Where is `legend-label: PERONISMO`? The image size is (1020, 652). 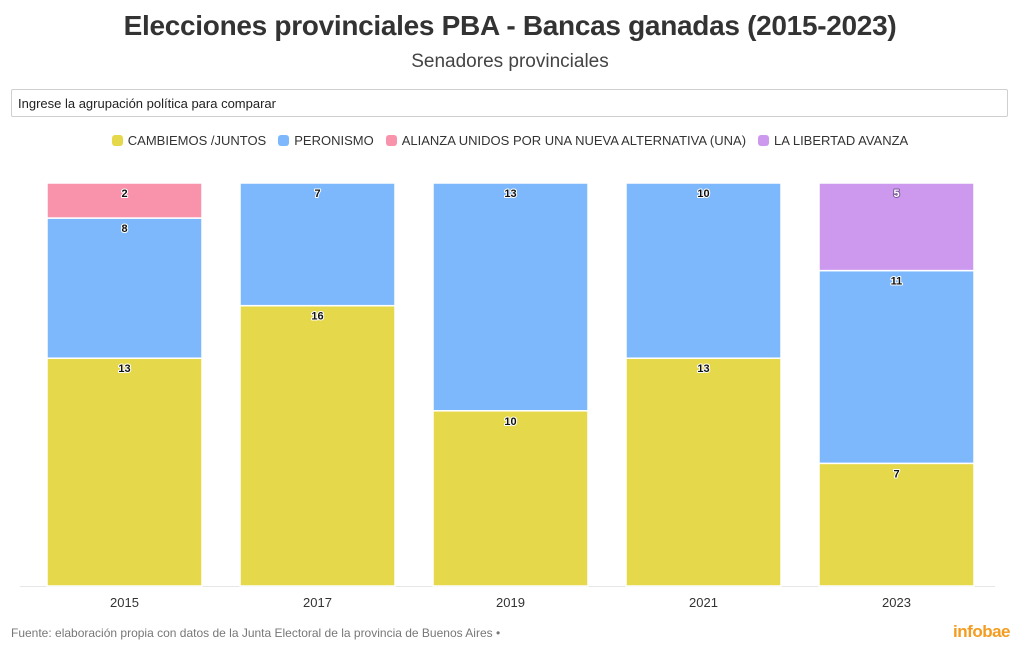
legend-label: PERONISMO is located at coordinates (334, 140).